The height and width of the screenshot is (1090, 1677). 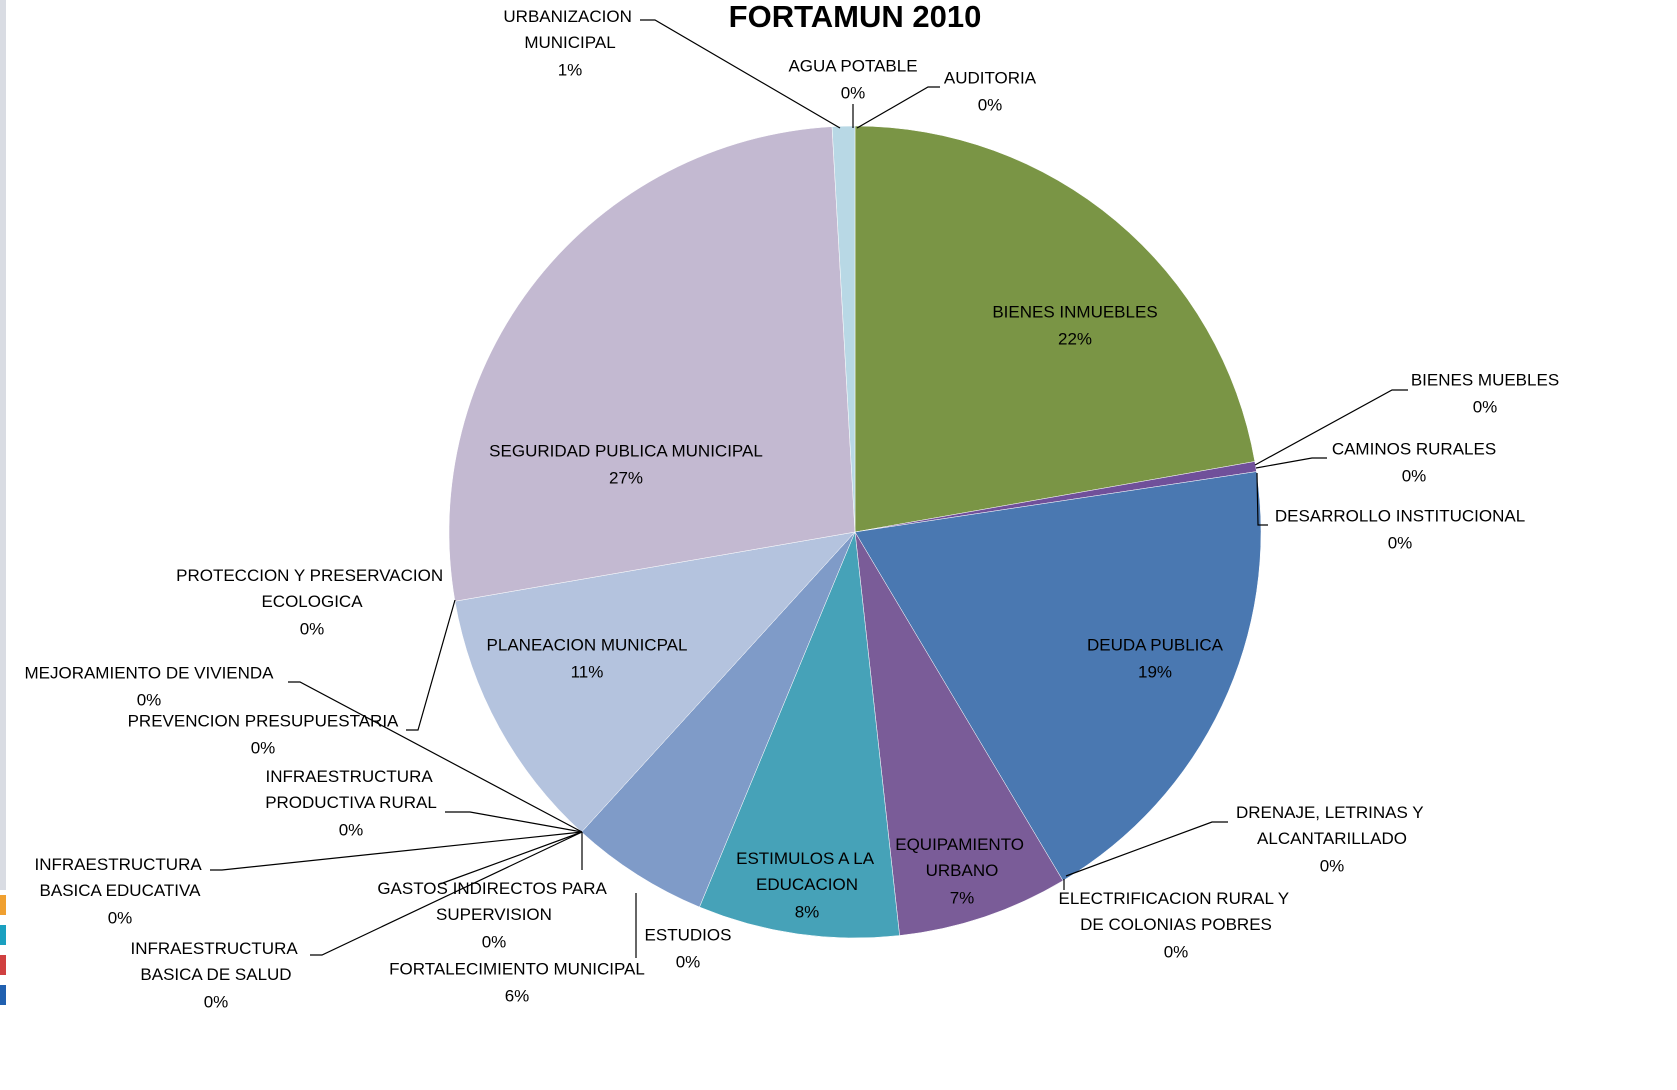 I want to click on slice-label: GASTOS INDIRECTOS PARA SUPERVISION, so click(x=493, y=901).